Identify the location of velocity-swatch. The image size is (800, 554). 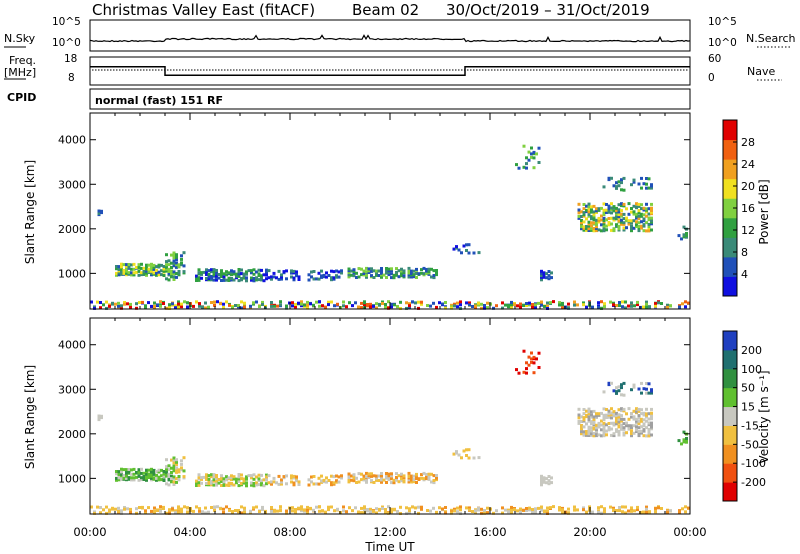
(730, 378).